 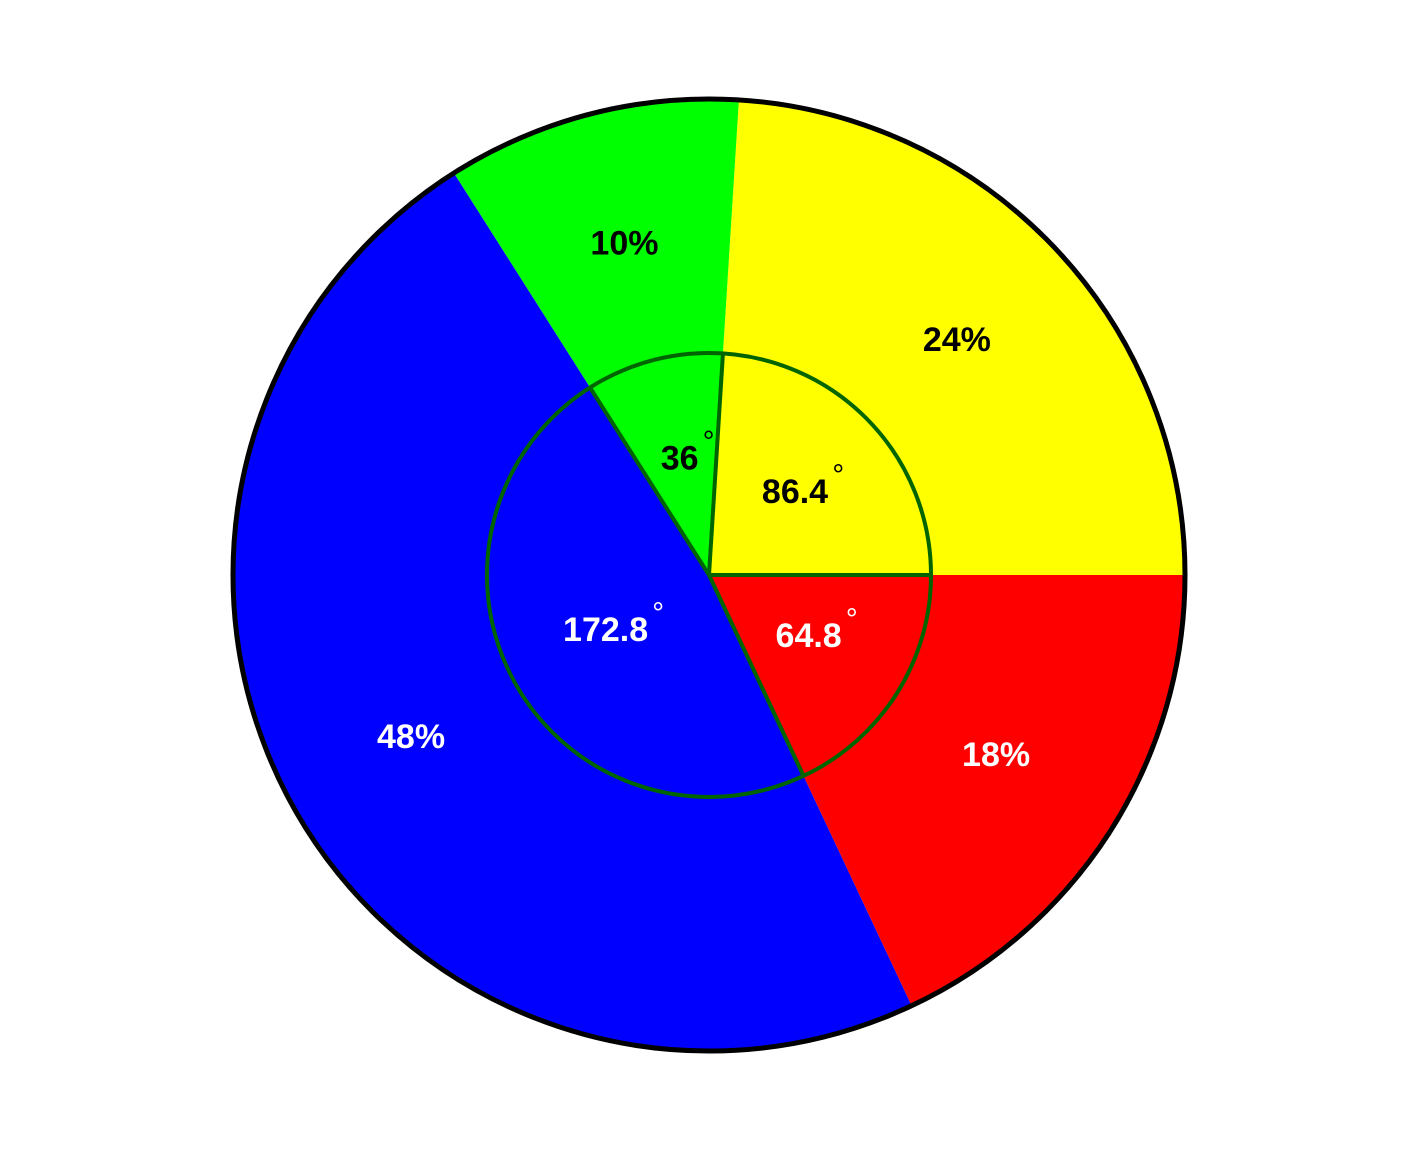 What do you see at coordinates (795, 492) in the screenshot?
I see `degree-label: 86.4` at bounding box center [795, 492].